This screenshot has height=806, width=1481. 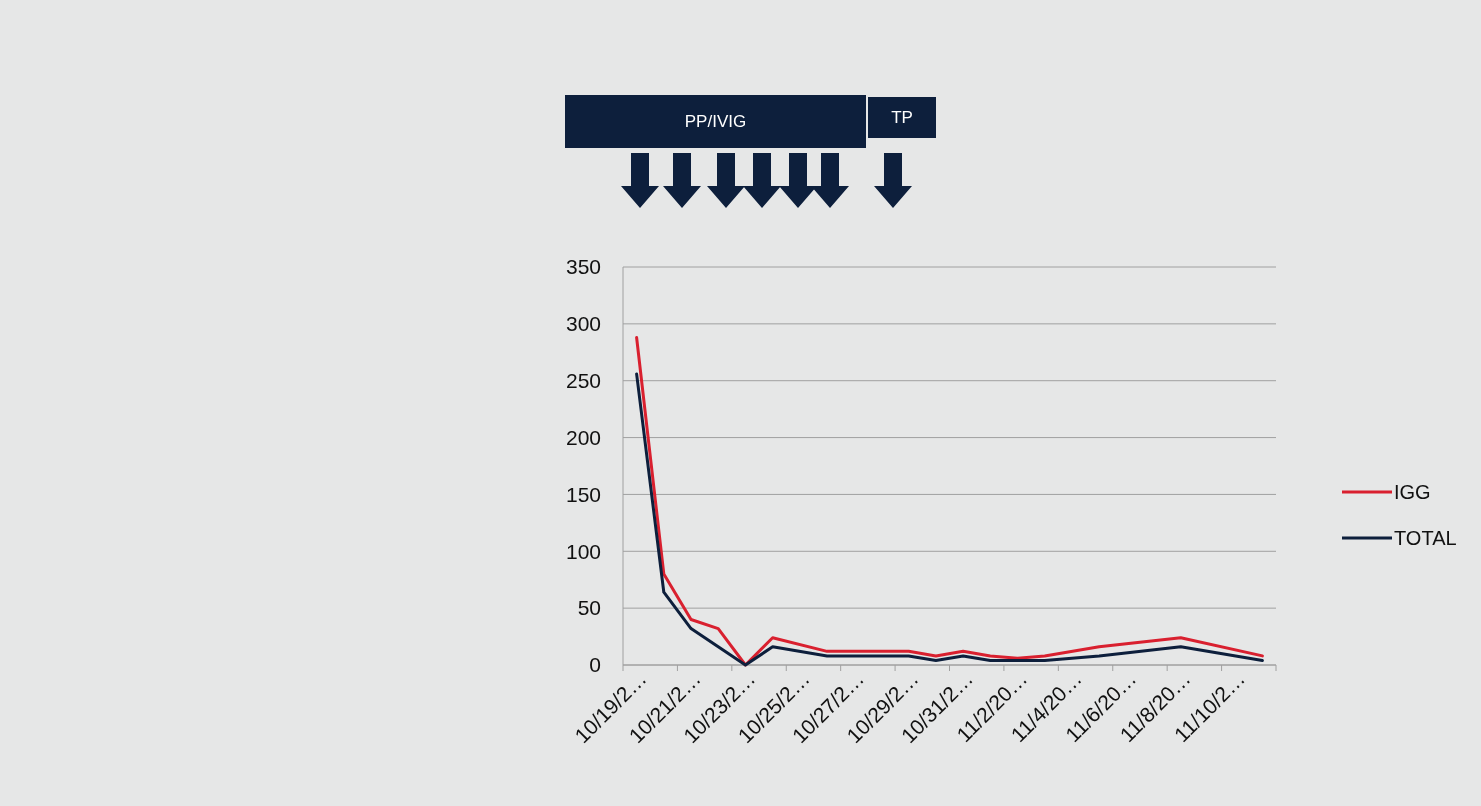 What do you see at coordinates (595, 665) in the screenshot?
I see `y-tick-label: 0` at bounding box center [595, 665].